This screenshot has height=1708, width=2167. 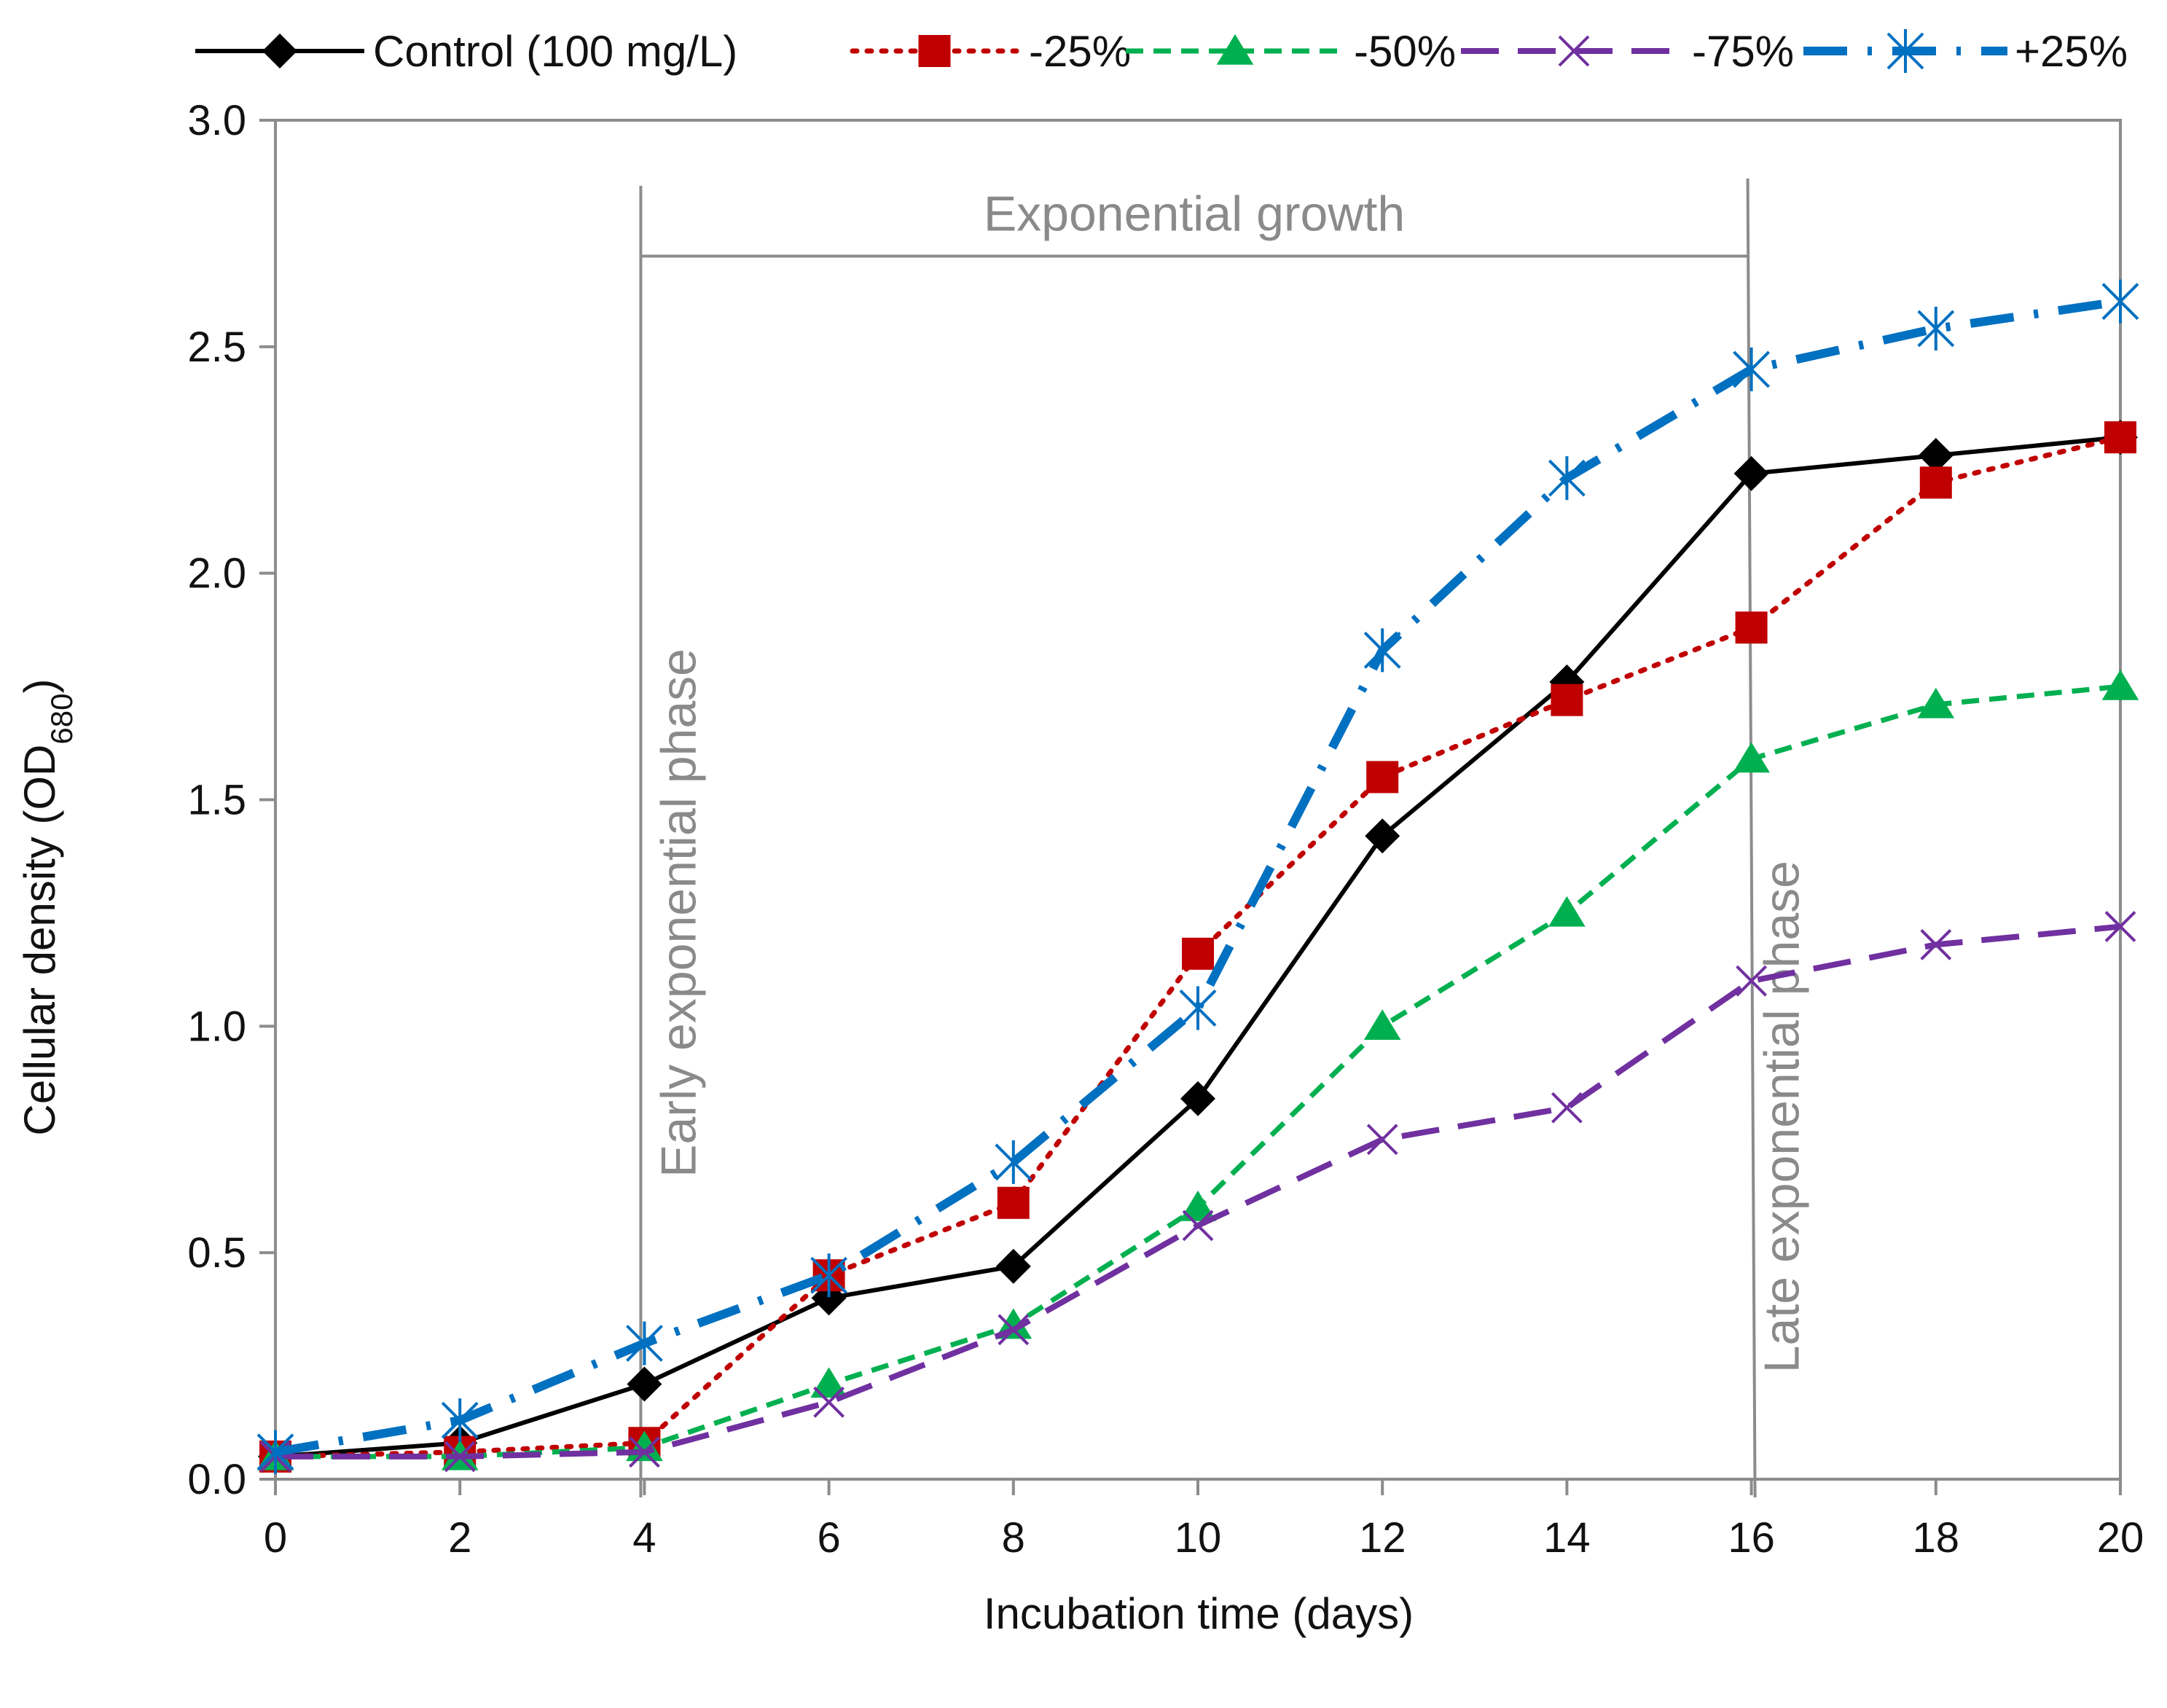 I want to click on x-tick-label: 14, so click(x=1567, y=1538).